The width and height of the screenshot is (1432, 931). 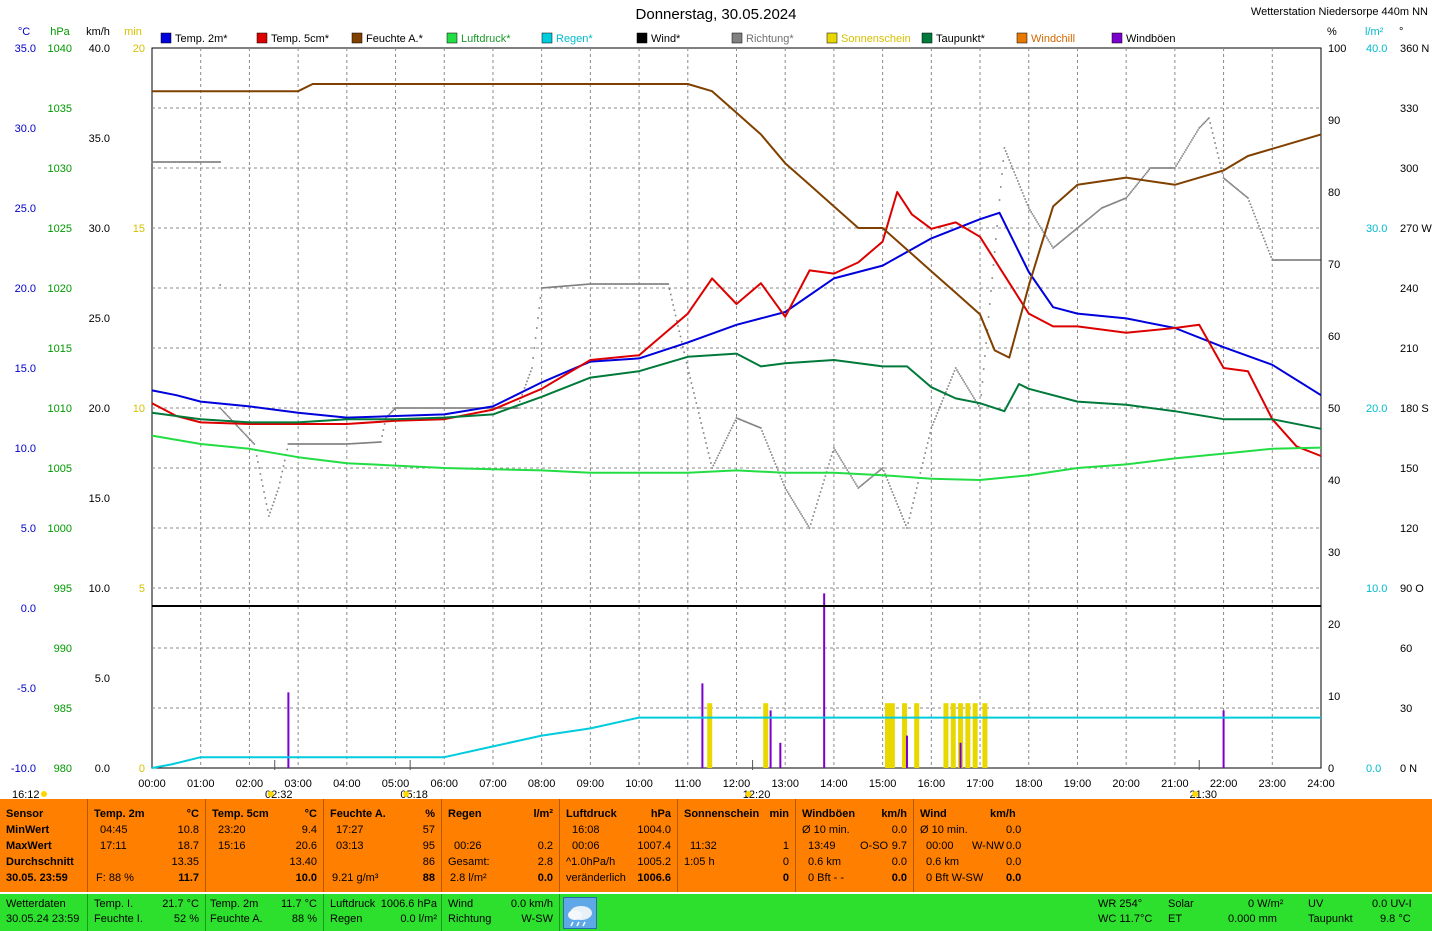 What do you see at coordinates (876, 39) in the screenshot?
I see `legend-label: Sonnenschein` at bounding box center [876, 39].